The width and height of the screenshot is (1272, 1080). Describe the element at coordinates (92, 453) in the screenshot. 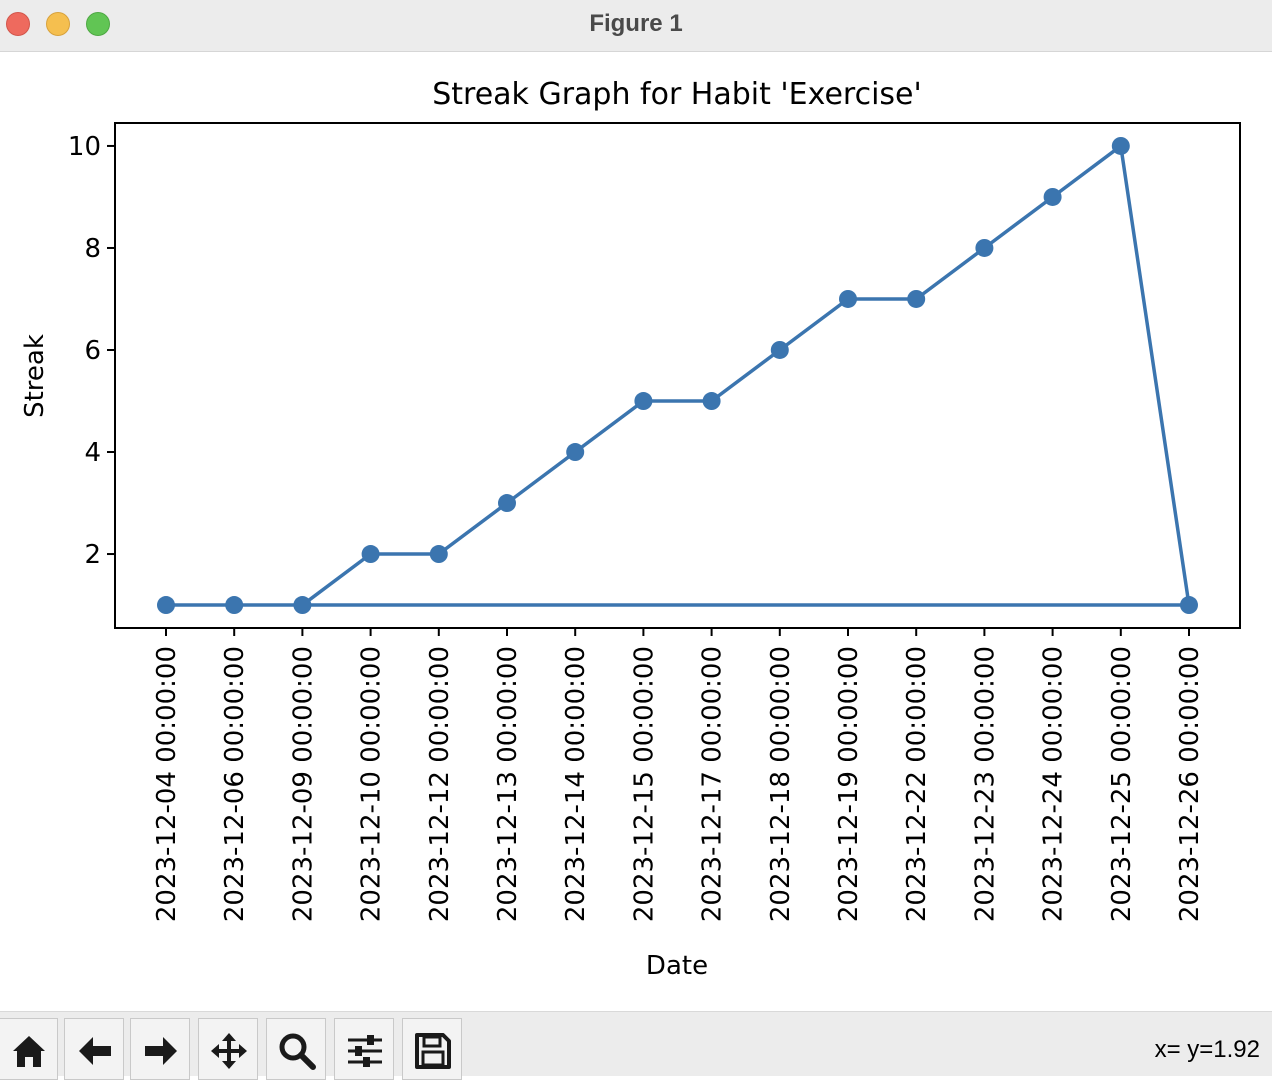

I see `y-tick-label: 4` at that location.